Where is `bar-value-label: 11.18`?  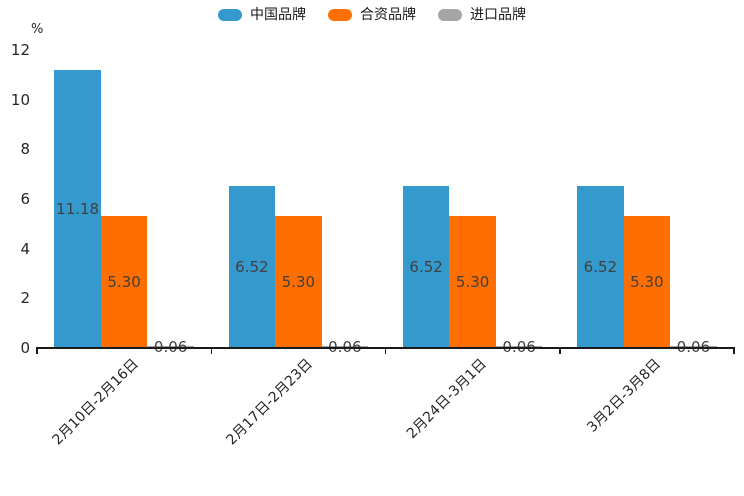 bar-value-label: 11.18 is located at coordinates (78, 209).